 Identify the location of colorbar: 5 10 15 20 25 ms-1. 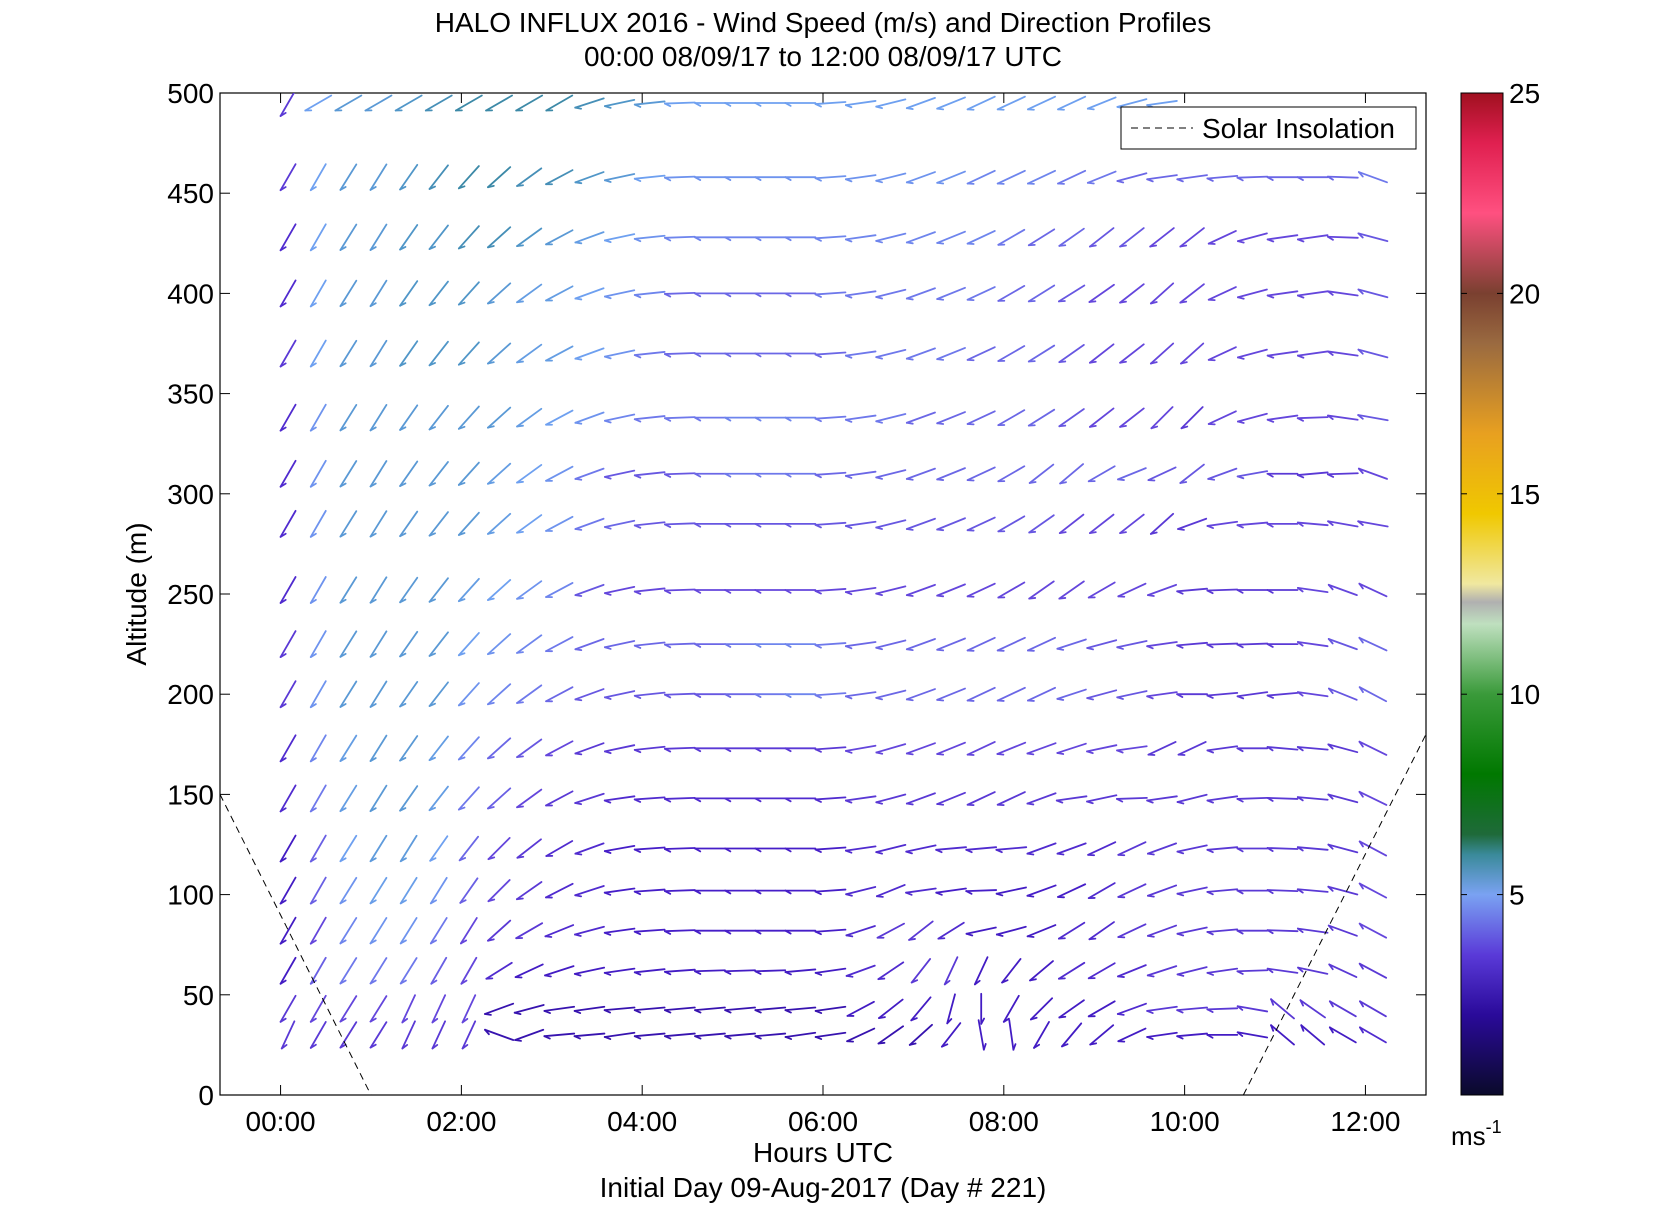
(1495, 614).